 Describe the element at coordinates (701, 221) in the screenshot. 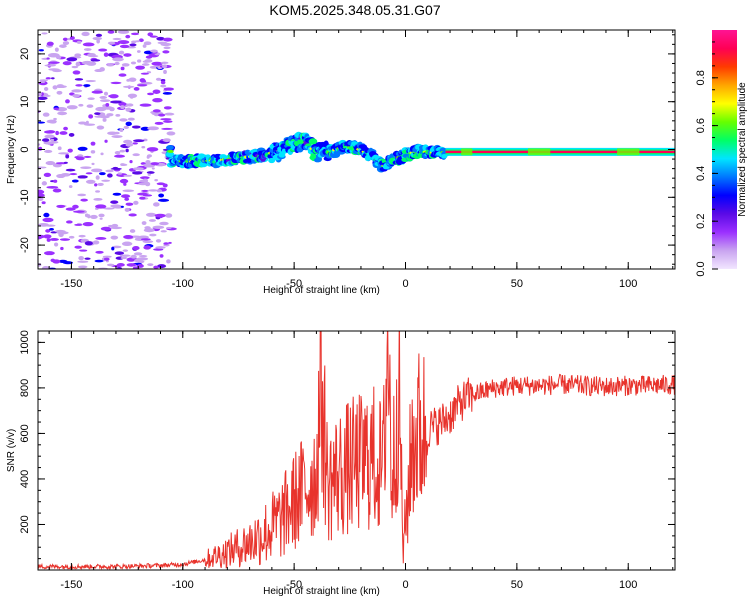

I see `colorbar-tick-label: 0.2` at that location.